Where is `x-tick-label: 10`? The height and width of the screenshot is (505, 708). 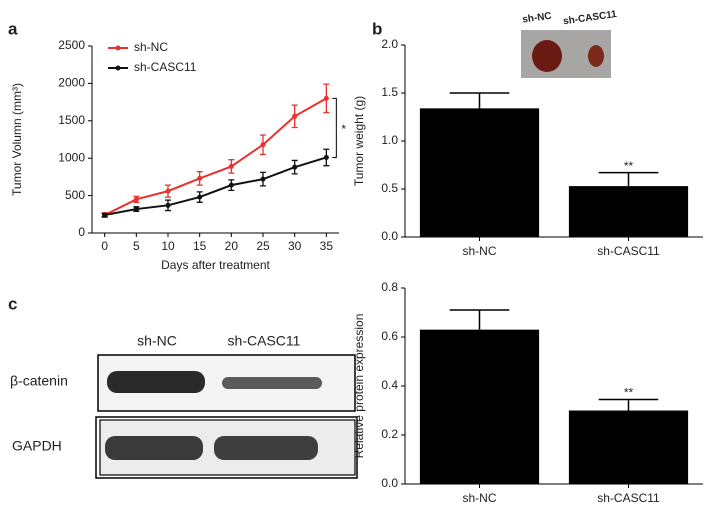
x-tick-label: 10 is located at coordinates (168, 246).